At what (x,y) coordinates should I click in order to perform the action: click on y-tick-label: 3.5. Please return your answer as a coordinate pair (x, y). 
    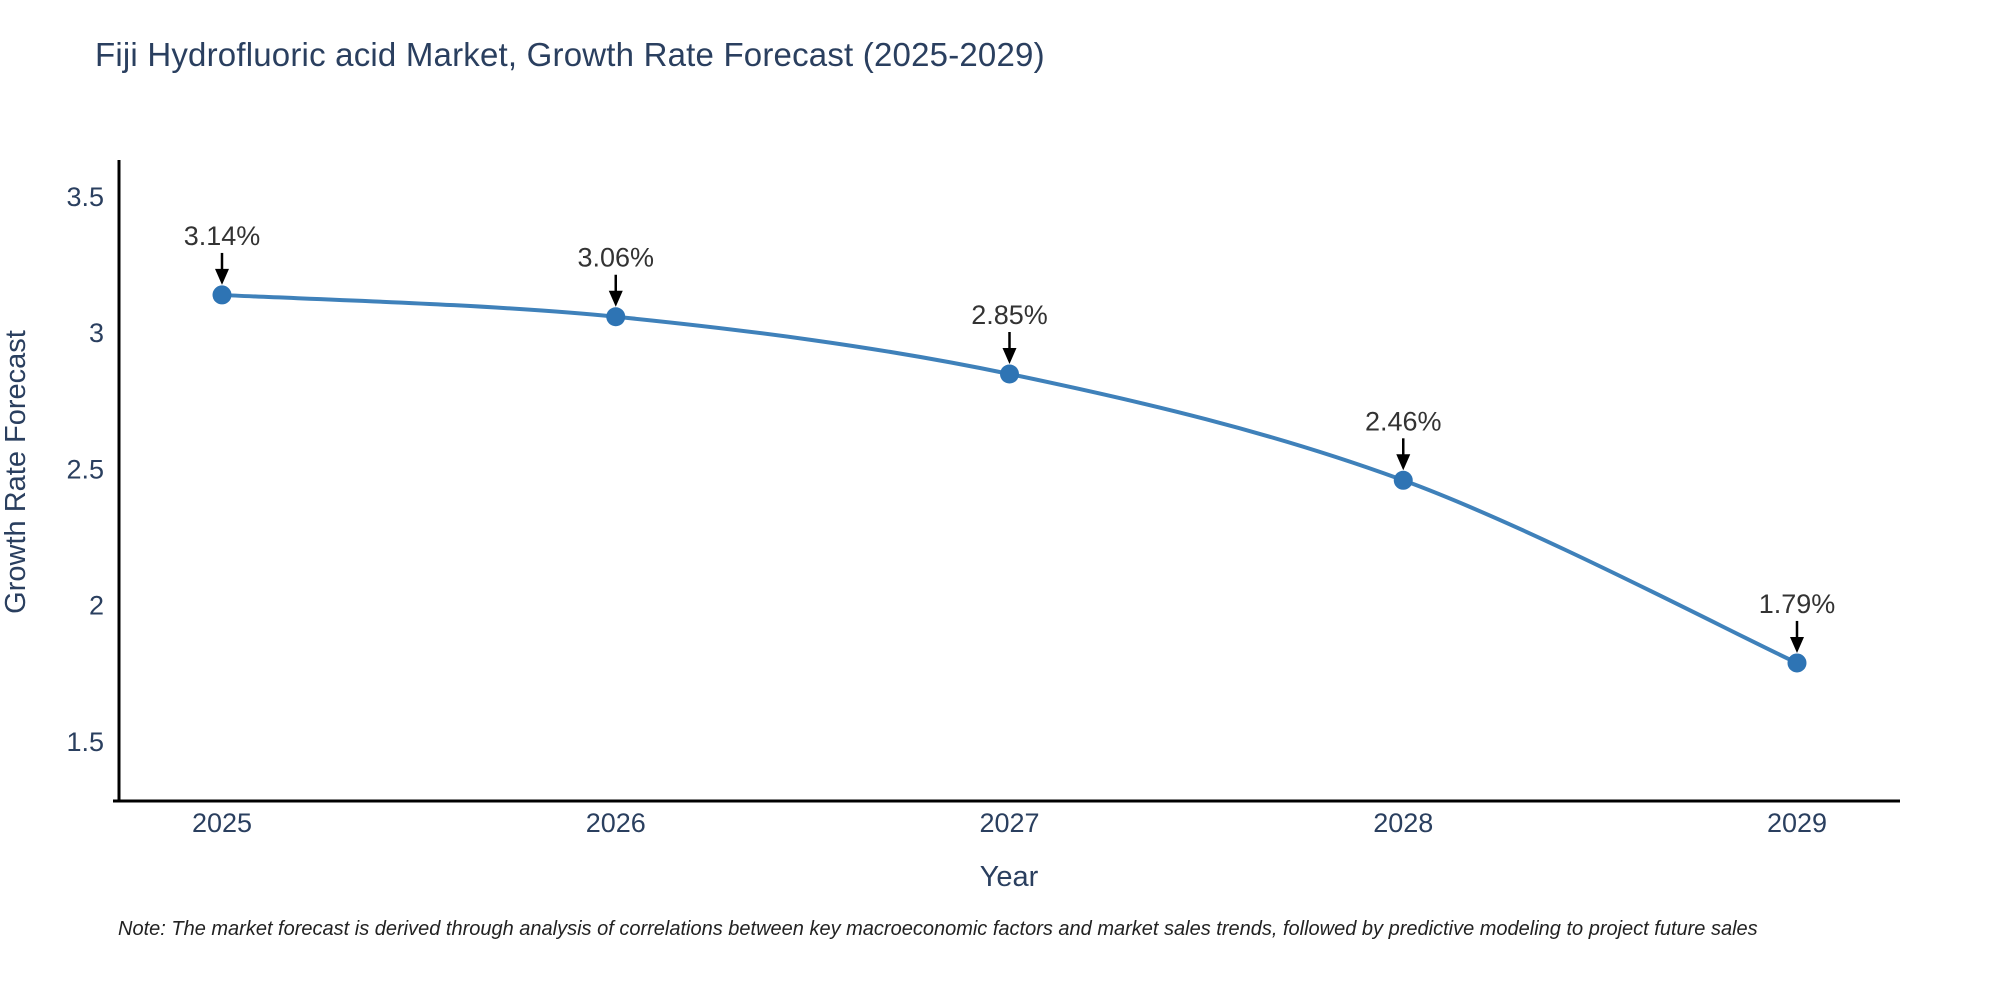
    Looking at the image, I should click on (85, 197).